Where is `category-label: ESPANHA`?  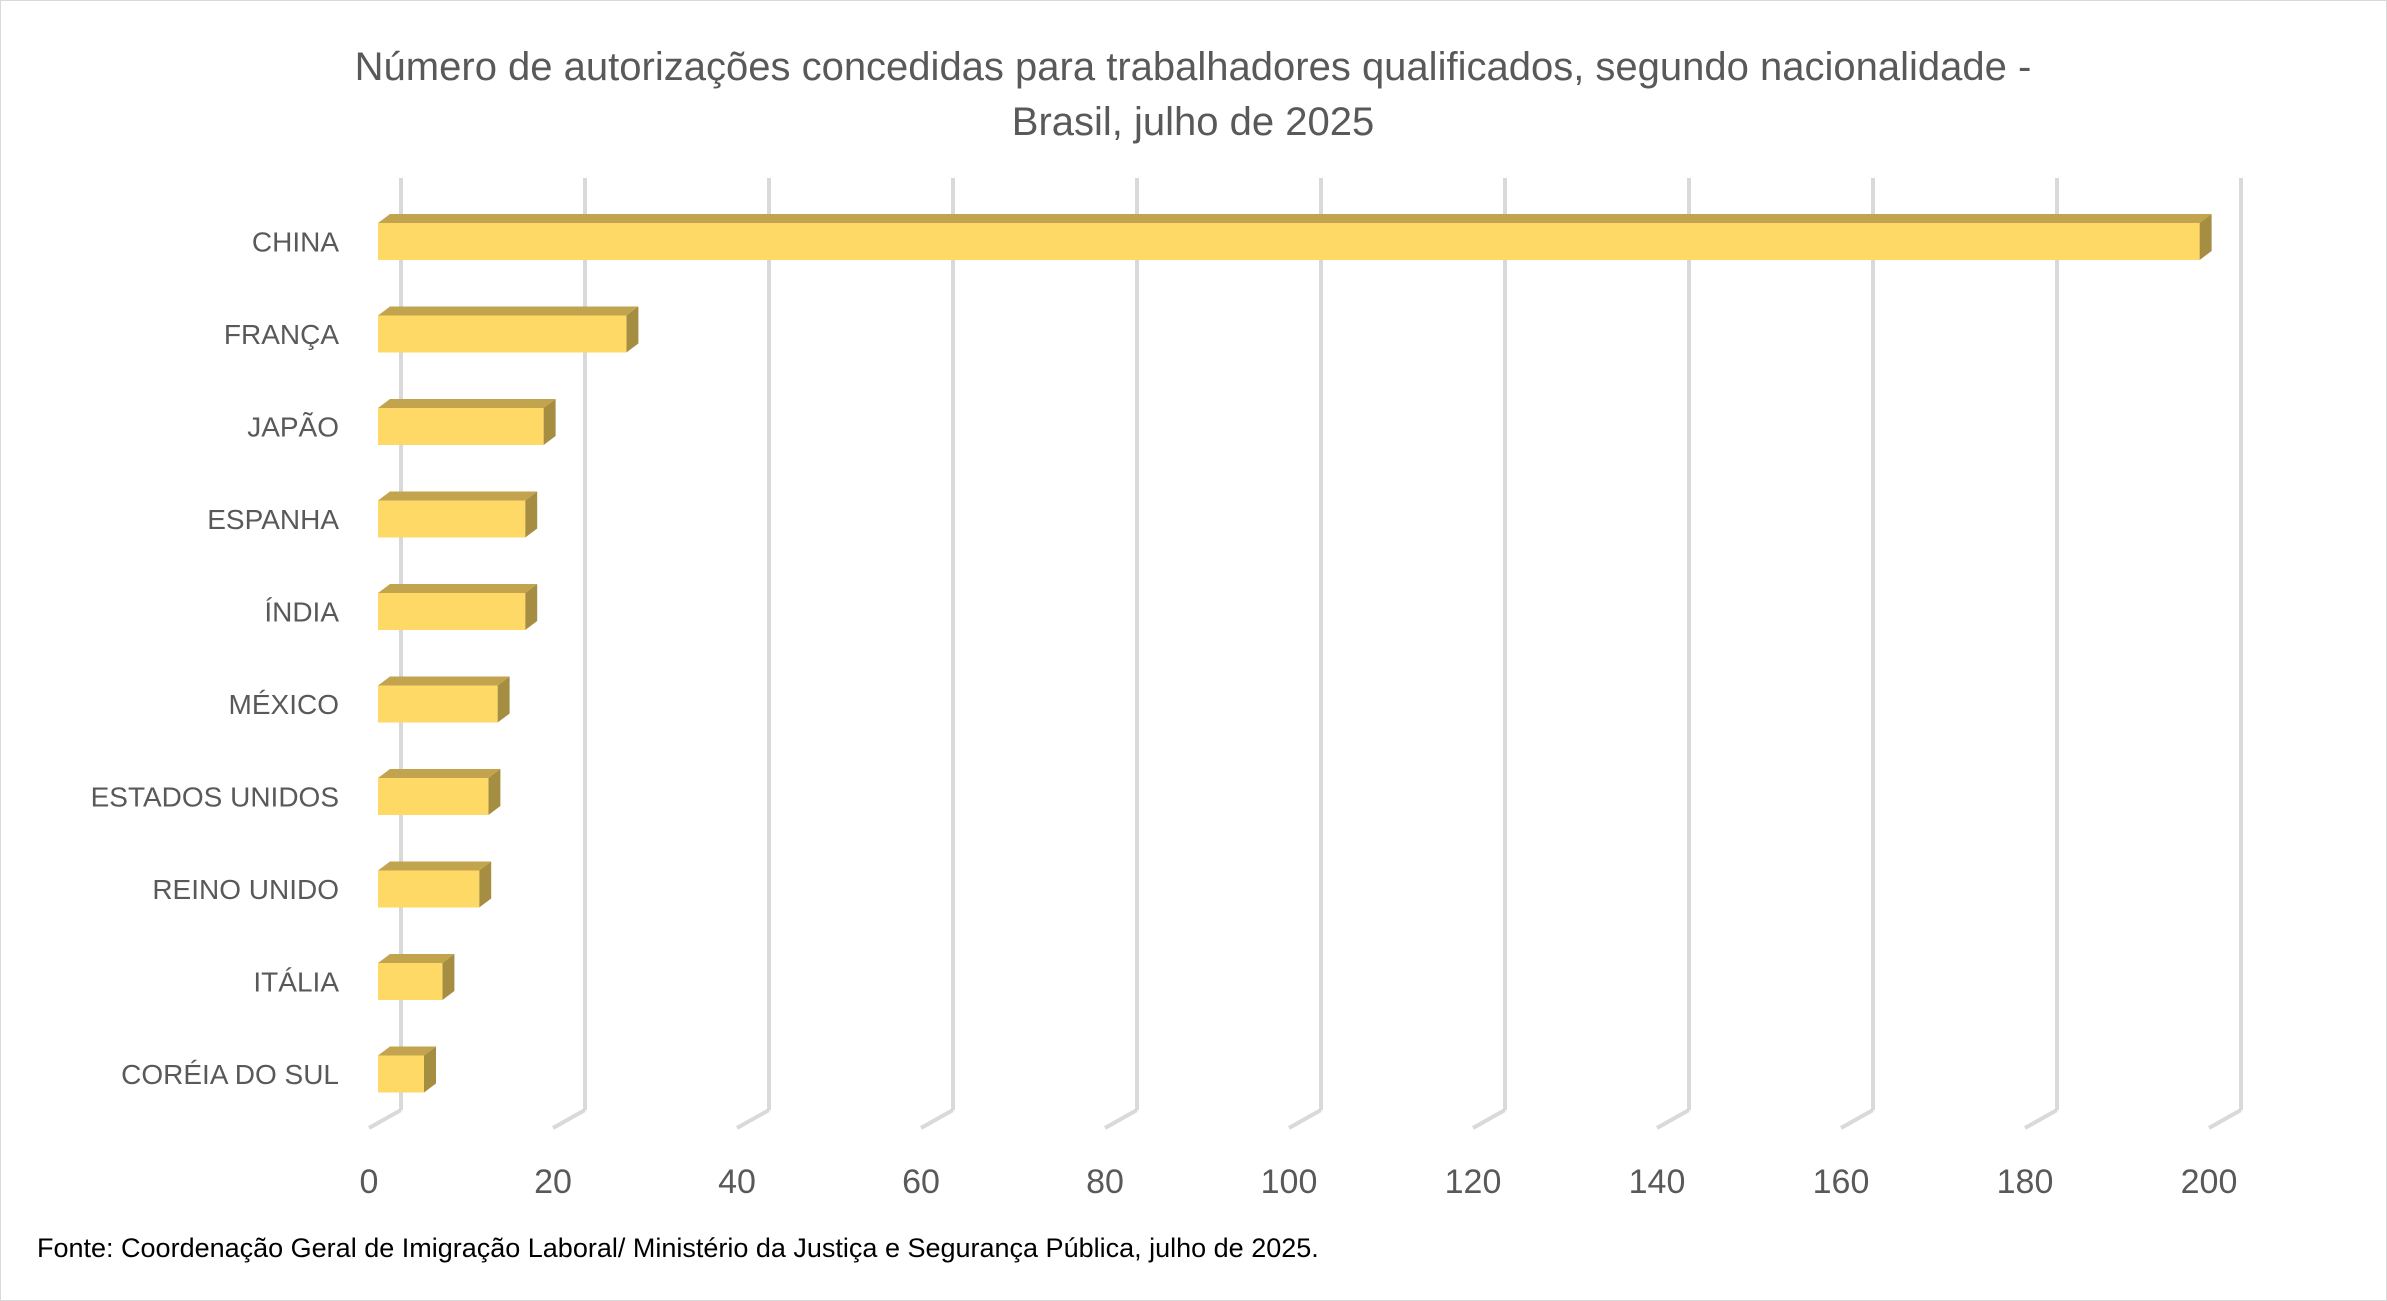
category-label: ESPANHA is located at coordinates (273, 519).